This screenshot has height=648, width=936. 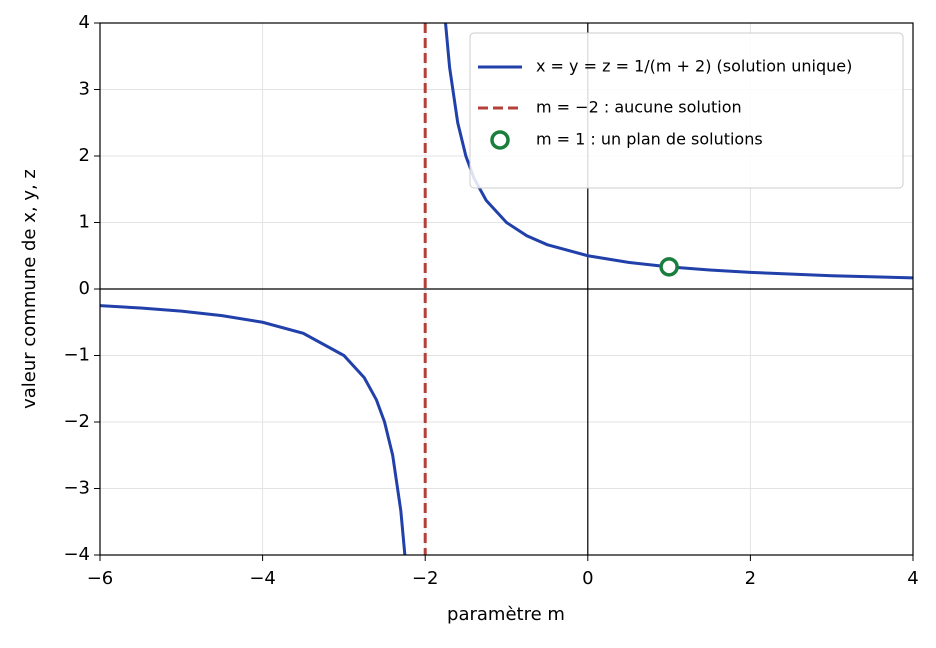 I want to click on x-axis-label: paramètre m, so click(x=506, y=614).